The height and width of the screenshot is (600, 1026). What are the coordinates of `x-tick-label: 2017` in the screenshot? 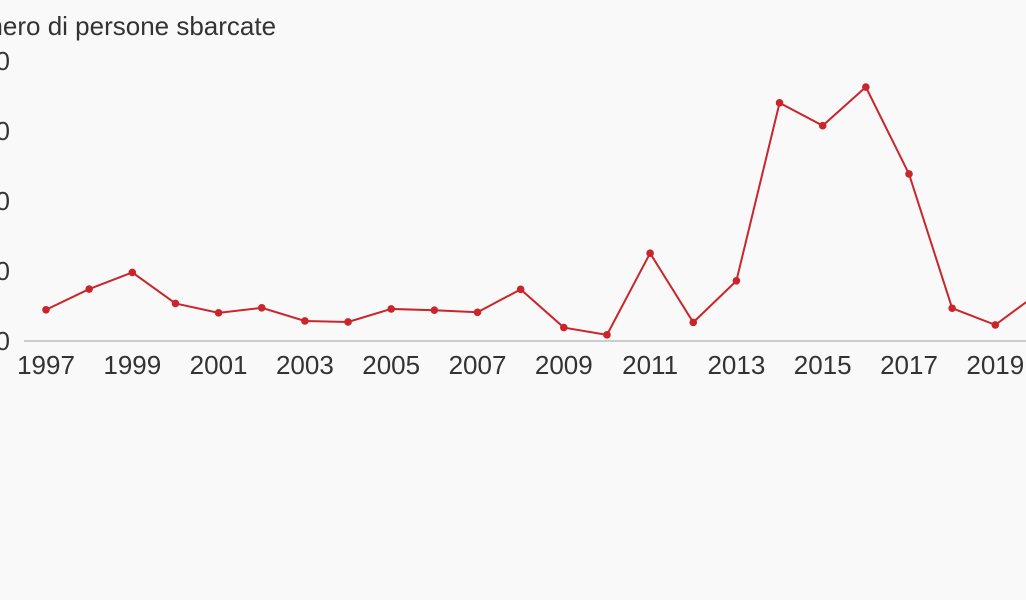 It's located at (909, 365).